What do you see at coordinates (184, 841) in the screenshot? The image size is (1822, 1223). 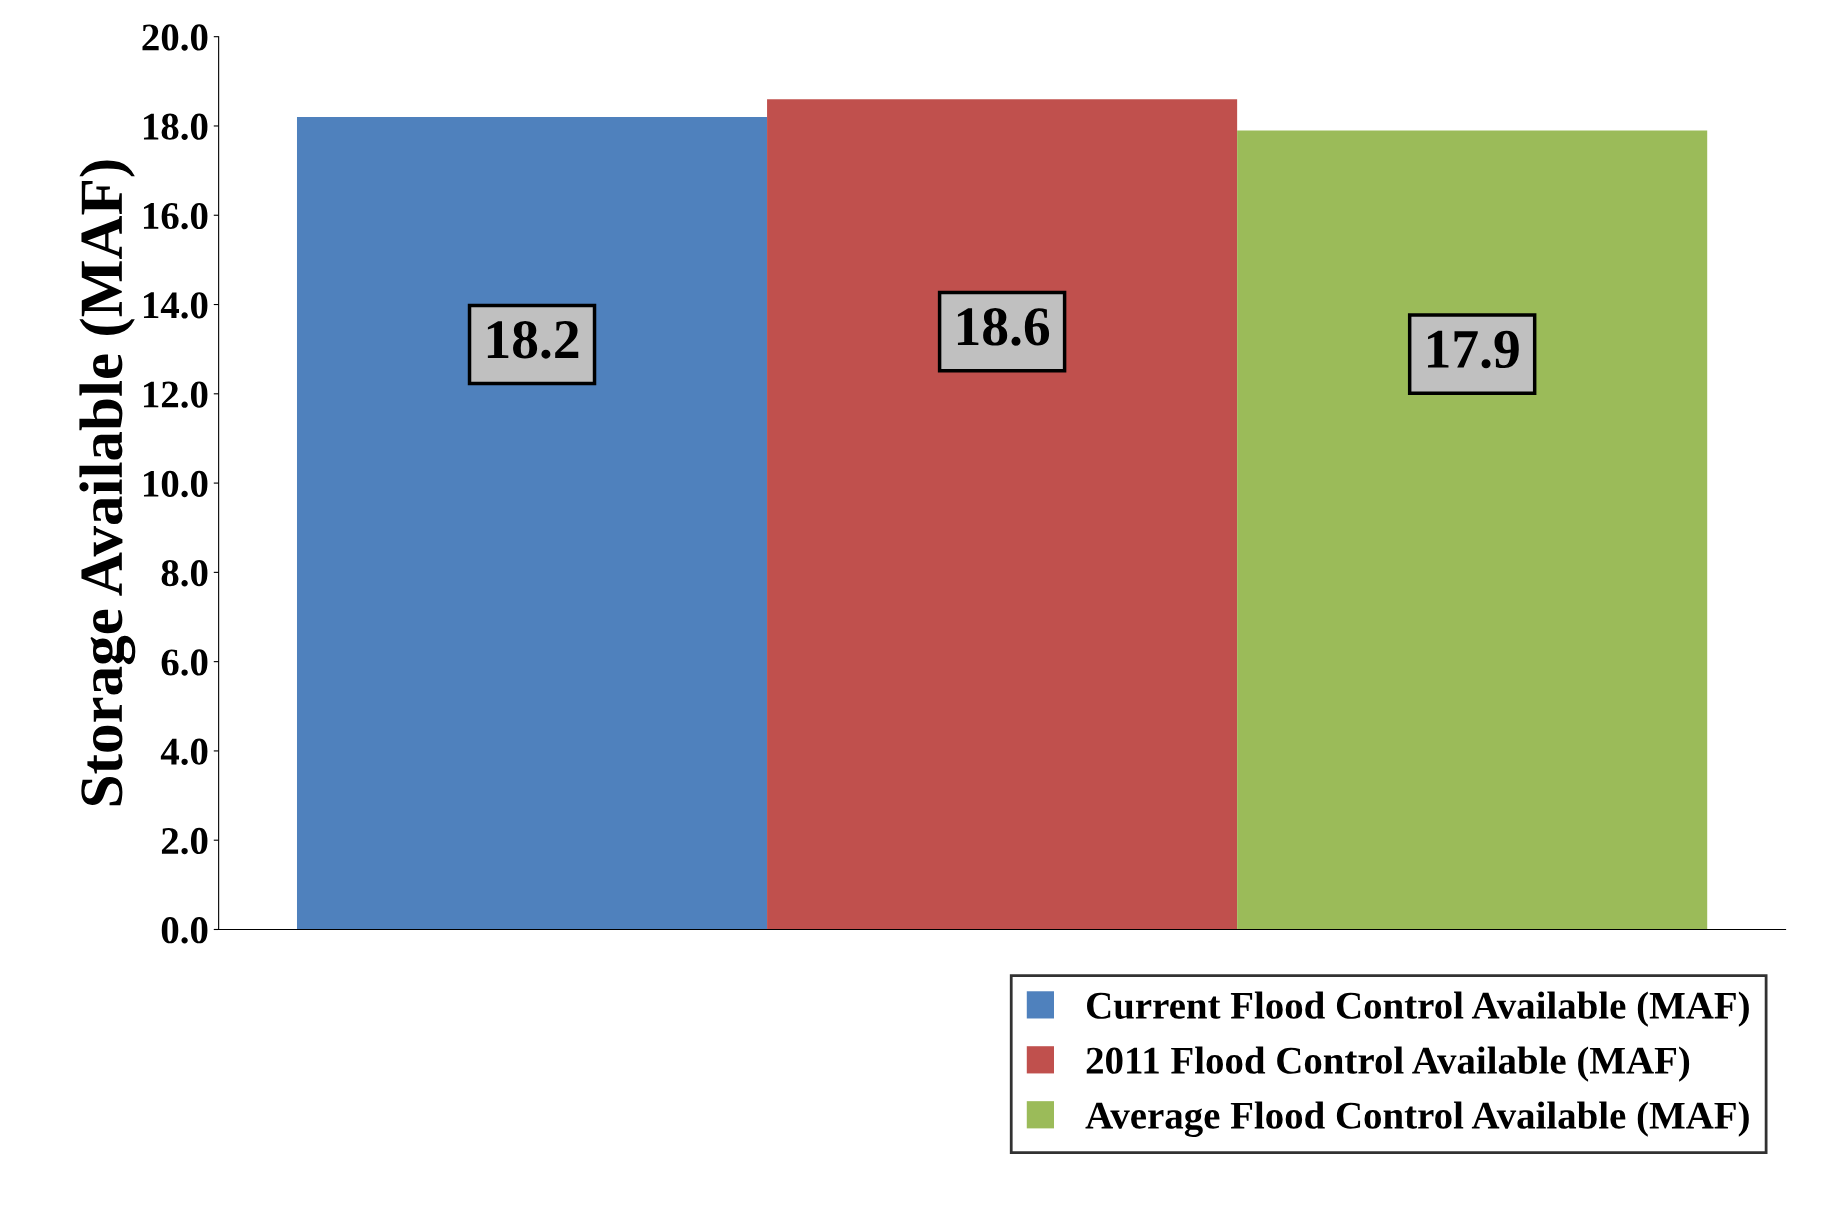 I see `y-tick-label: 2.0` at bounding box center [184, 841].